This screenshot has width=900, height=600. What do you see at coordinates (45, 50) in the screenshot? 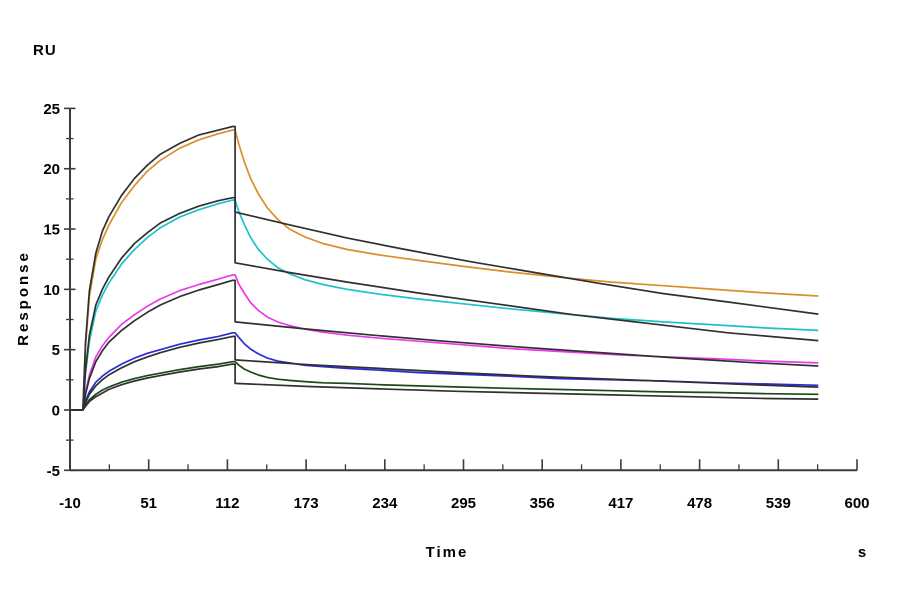
I see `y-axis-unit-label: RU` at bounding box center [45, 50].